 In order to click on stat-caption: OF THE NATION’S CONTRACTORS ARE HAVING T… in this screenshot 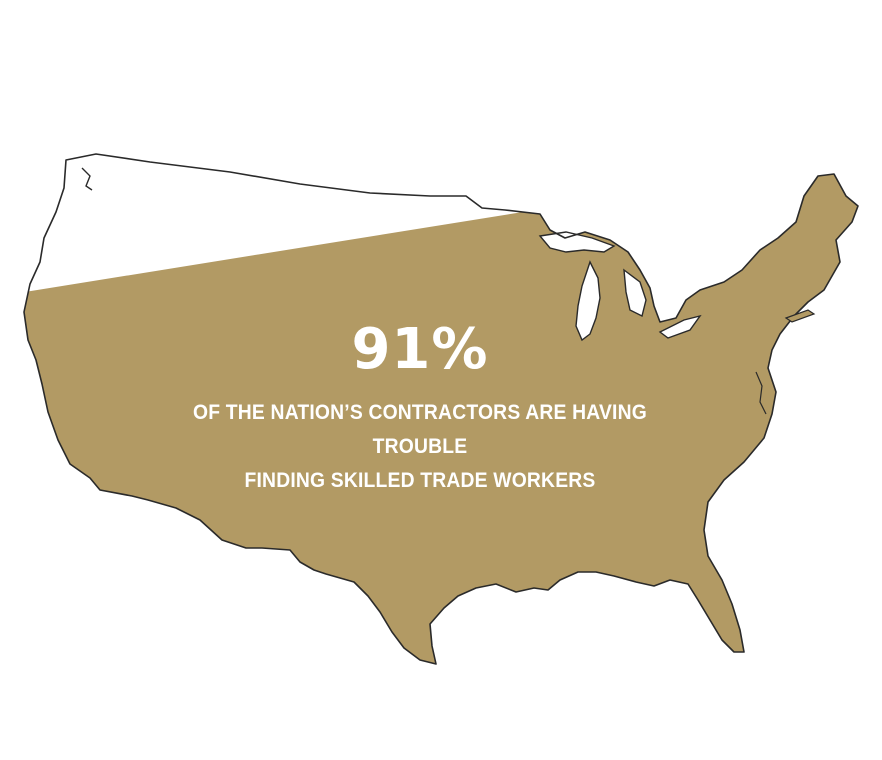, I will do `click(420, 447)`.